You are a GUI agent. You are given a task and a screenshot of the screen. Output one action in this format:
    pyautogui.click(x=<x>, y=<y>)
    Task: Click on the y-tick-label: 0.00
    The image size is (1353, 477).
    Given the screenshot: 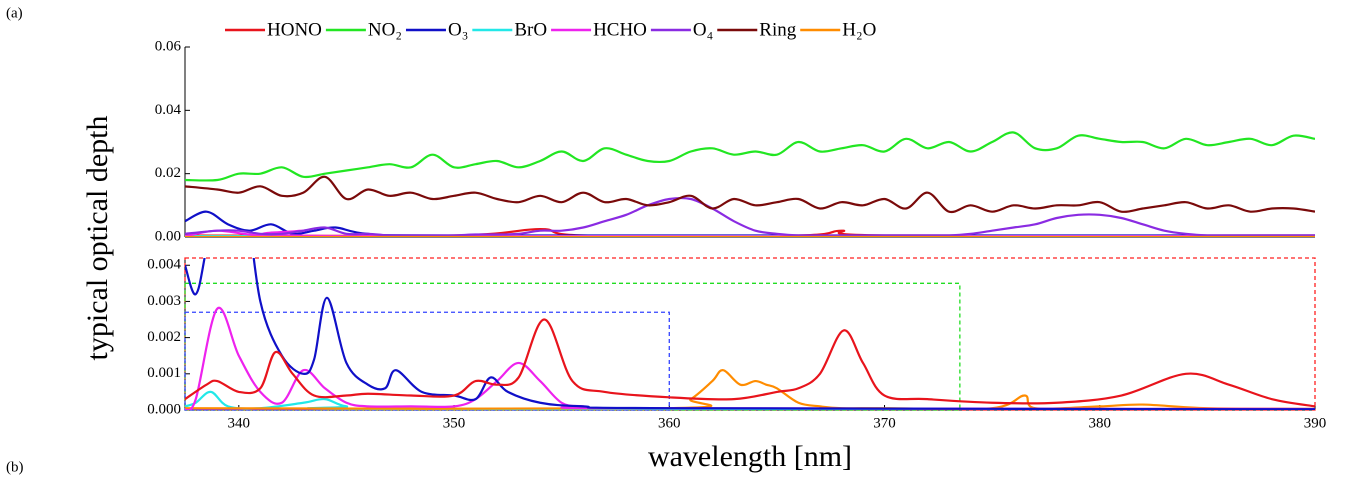 What is the action you would take?
    pyautogui.click(x=168, y=236)
    